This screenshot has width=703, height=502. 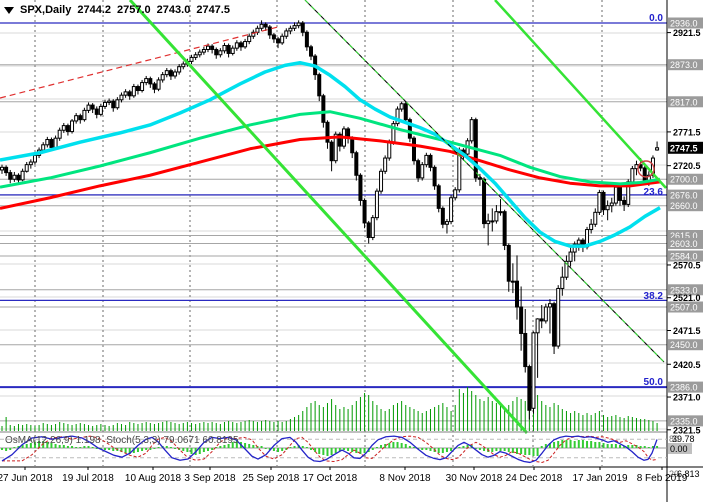 What do you see at coordinates (684, 65) in the screenshot?
I see `svg-text: 2873.0` at bounding box center [684, 65].